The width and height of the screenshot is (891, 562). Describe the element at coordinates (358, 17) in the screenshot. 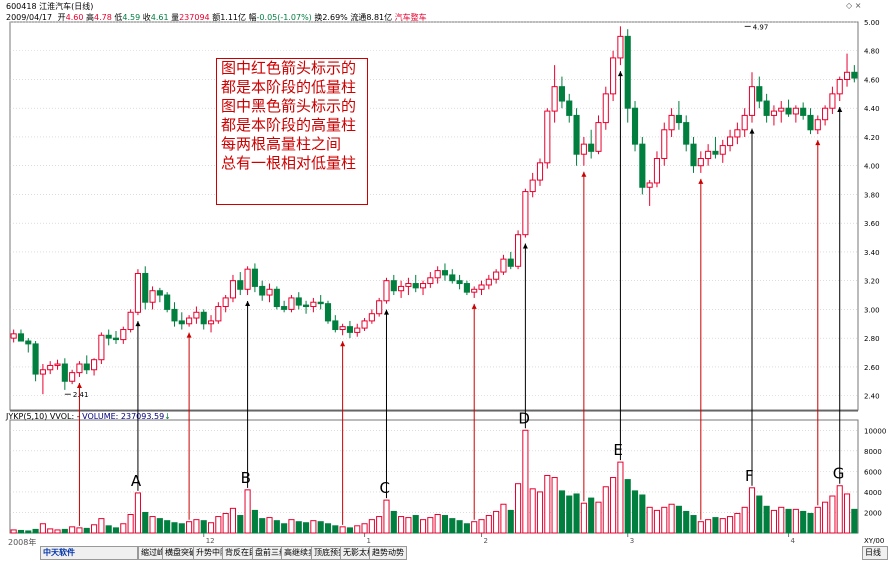

I see `float-label: 流通` at that location.